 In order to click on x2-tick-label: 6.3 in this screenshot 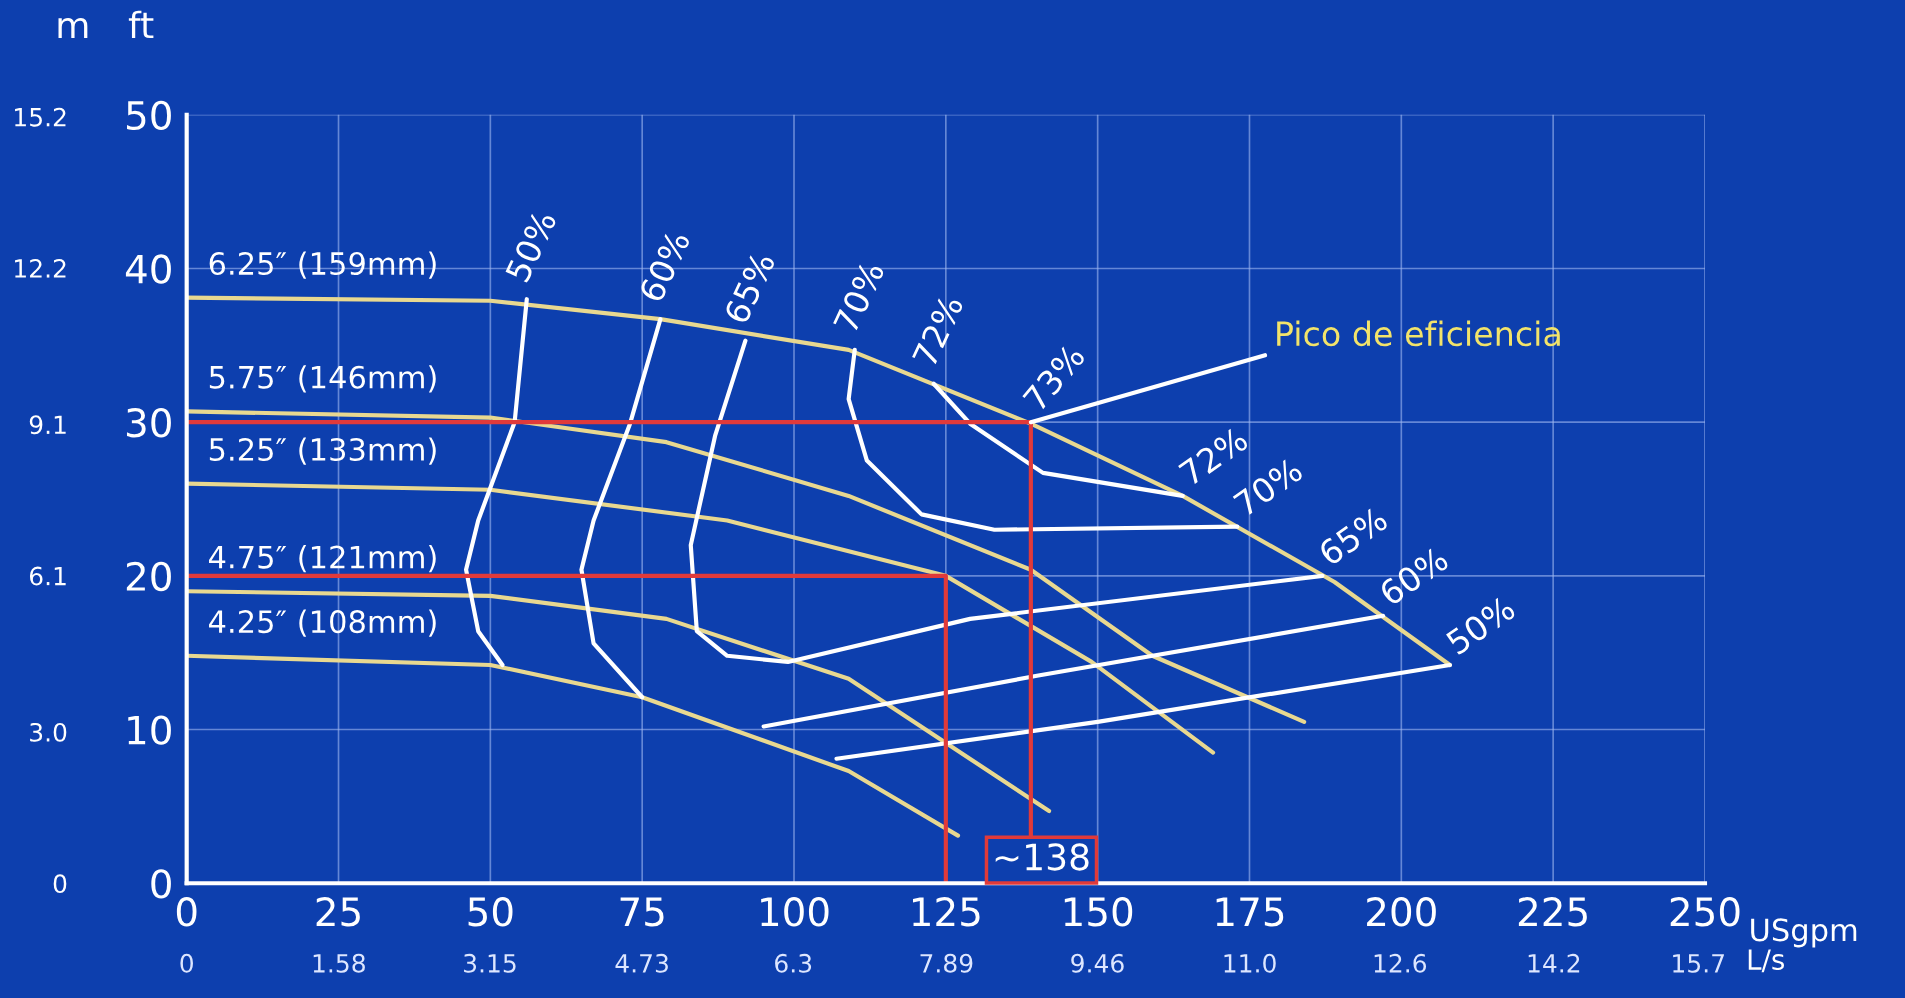, I will do `click(793, 963)`.